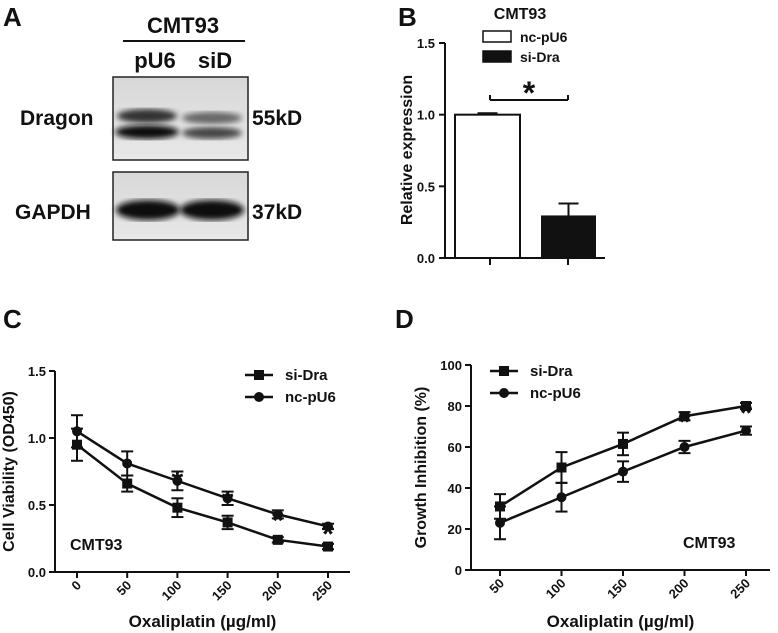  Describe the element at coordinates (455, 529) in the screenshot. I see `d-y-tick-label: 20` at that location.